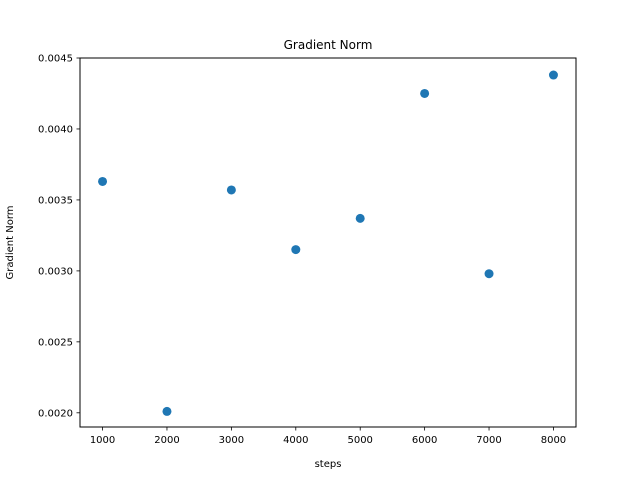 Image resolution: width=640 pixels, height=480 pixels. What do you see at coordinates (359, 440) in the screenshot?
I see `x-tick-label: 5000` at bounding box center [359, 440].